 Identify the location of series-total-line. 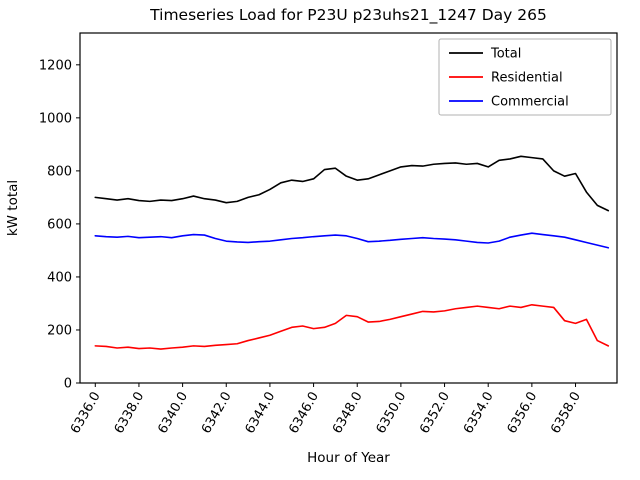
(352, 183).